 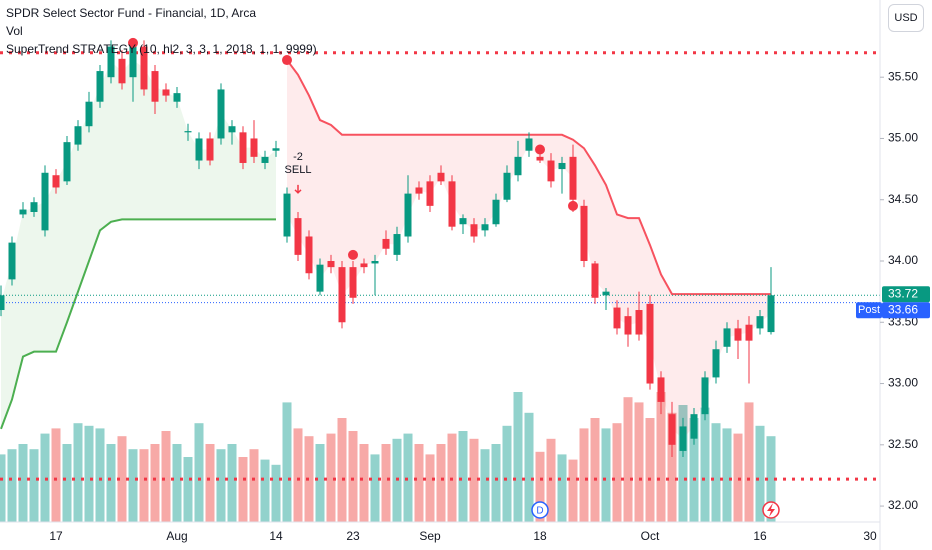 What do you see at coordinates (540, 510) in the screenshot?
I see `d-icon: D` at bounding box center [540, 510].